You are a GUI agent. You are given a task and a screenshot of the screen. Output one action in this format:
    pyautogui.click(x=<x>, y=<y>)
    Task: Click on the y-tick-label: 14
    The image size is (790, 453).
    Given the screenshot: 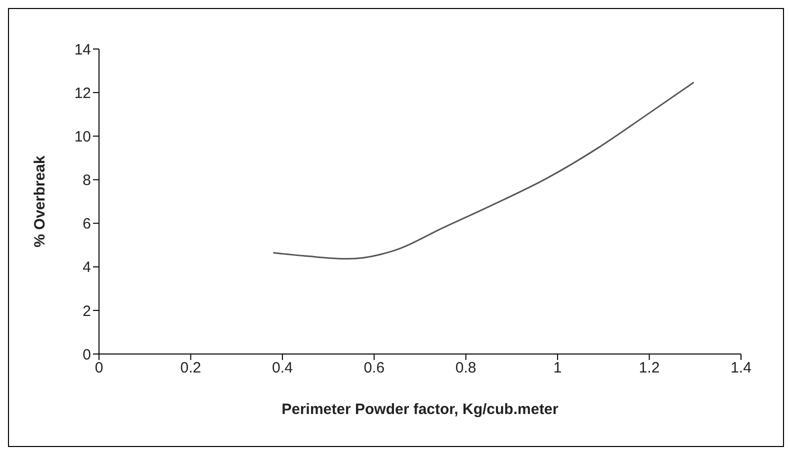 What is the action you would take?
    pyautogui.click(x=82, y=49)
    